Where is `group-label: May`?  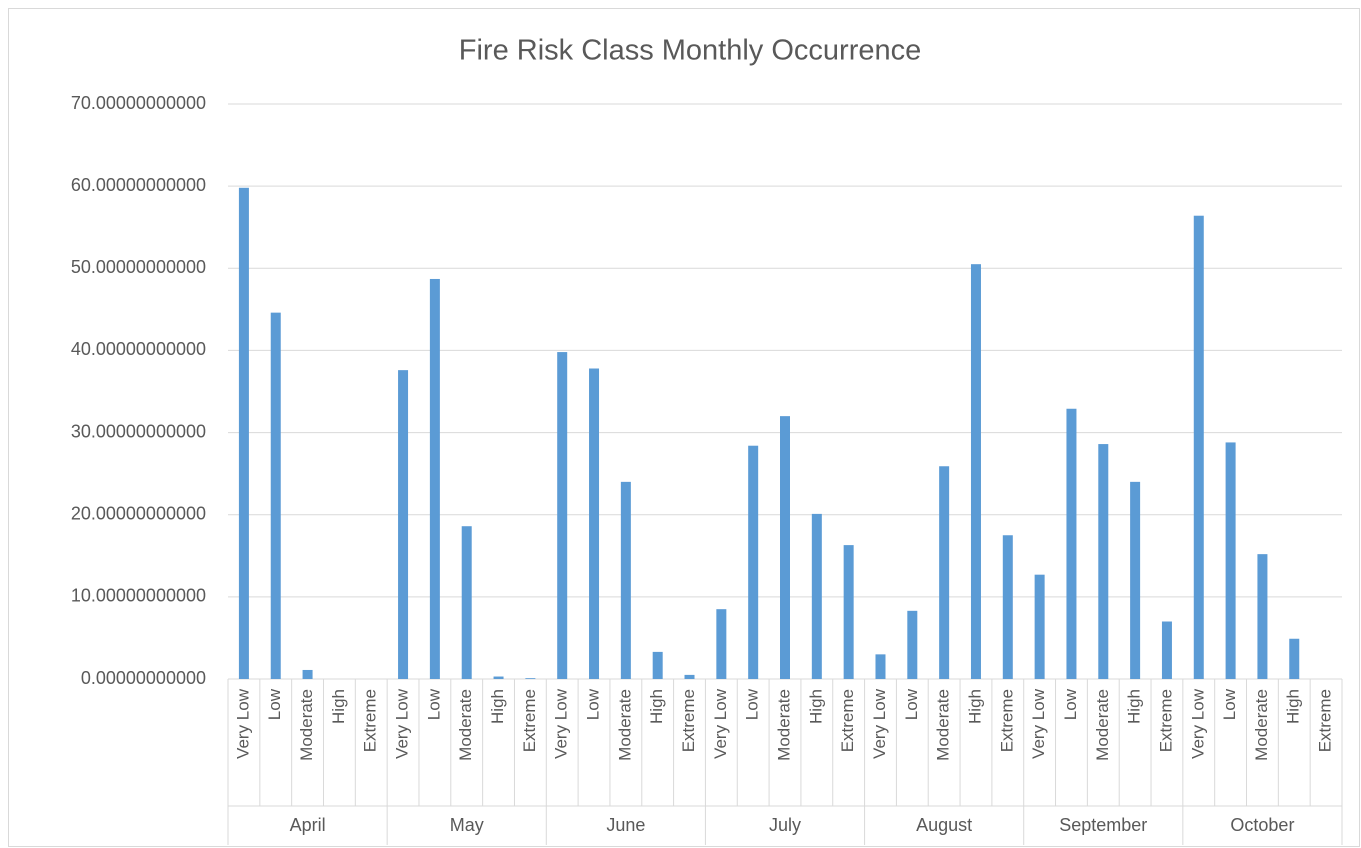 group-label: May is located at coordinates (467, 825).